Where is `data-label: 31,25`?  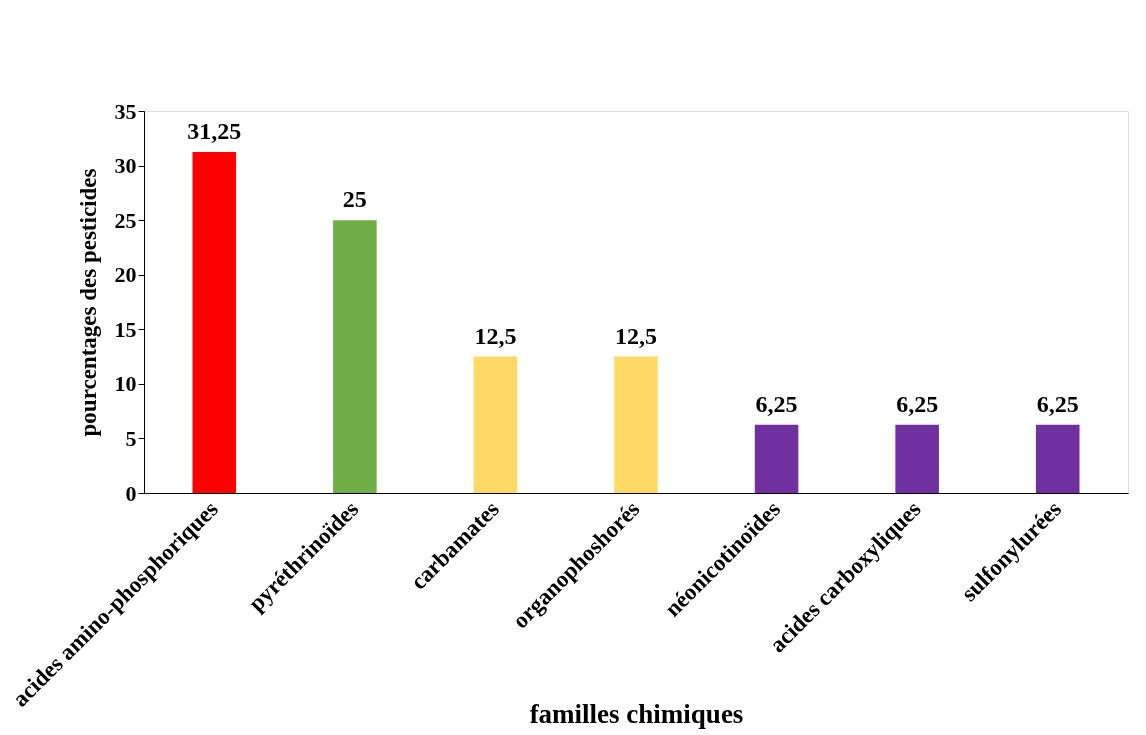 data-label: 31,25 is located at coordinates (214, 130).